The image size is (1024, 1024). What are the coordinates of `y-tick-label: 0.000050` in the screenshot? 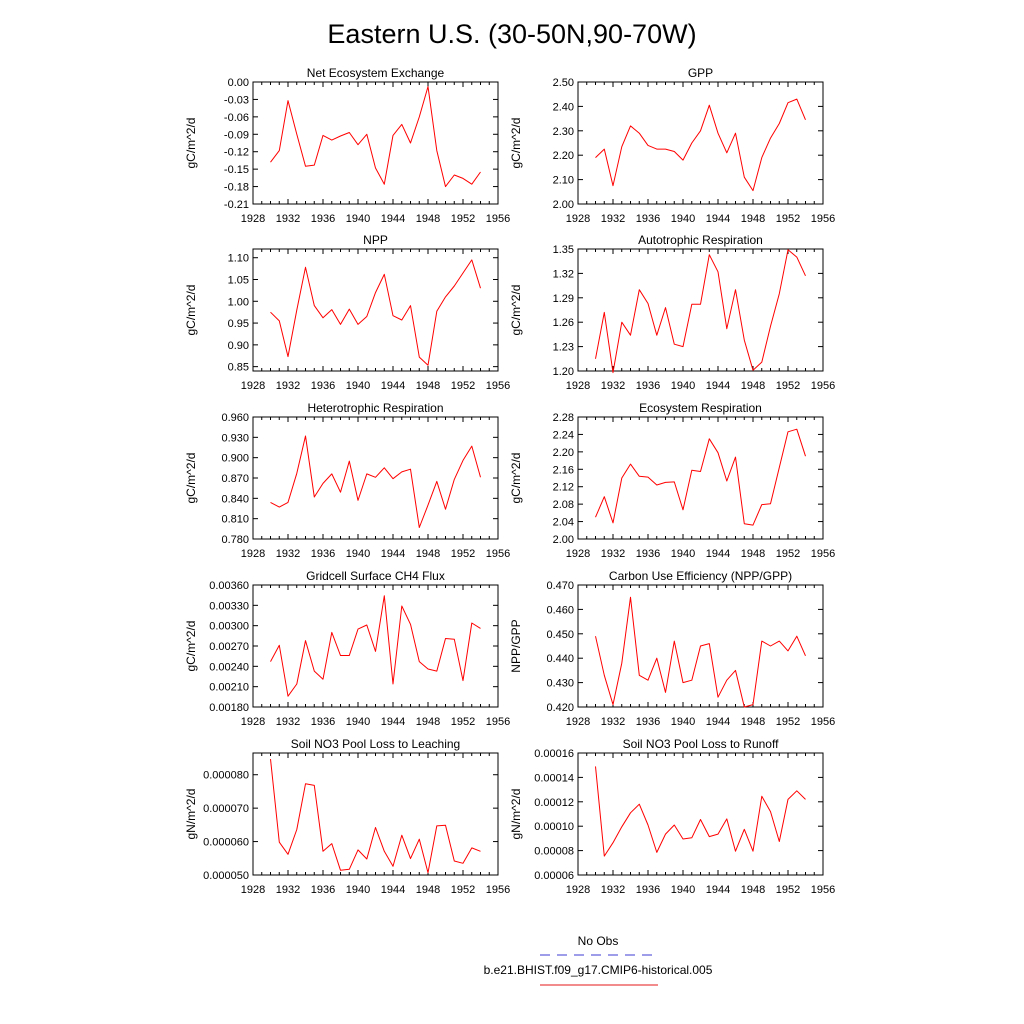 It's located at (226, 876).